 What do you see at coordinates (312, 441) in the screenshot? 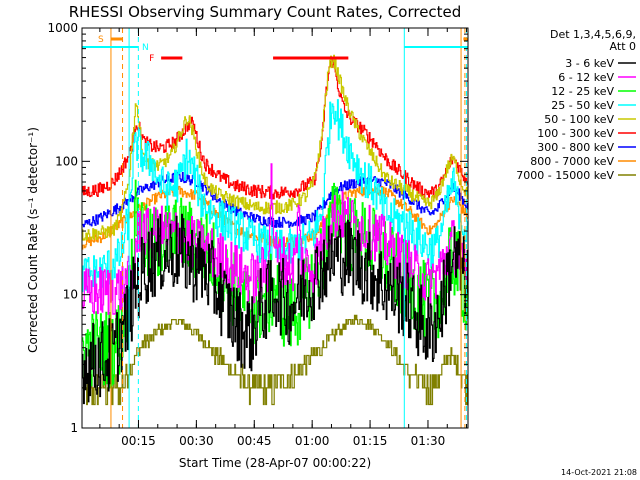
I see `x-tick-label: 01:00` at bounding box center [312, 441].